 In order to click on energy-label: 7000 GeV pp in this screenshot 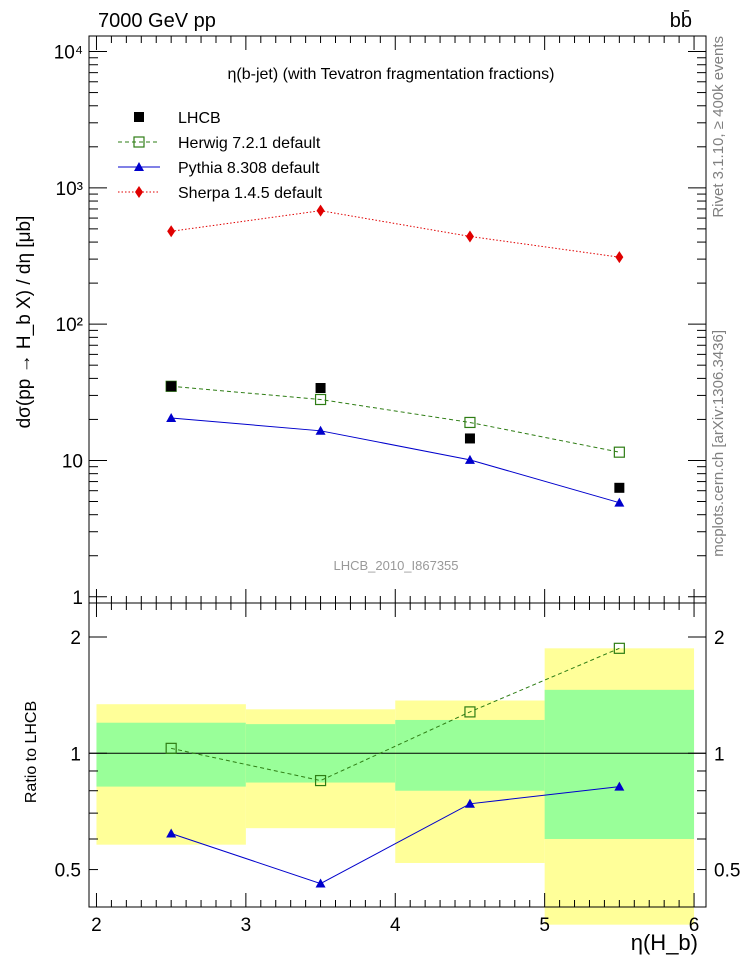, I will do `click(157, 21)`.